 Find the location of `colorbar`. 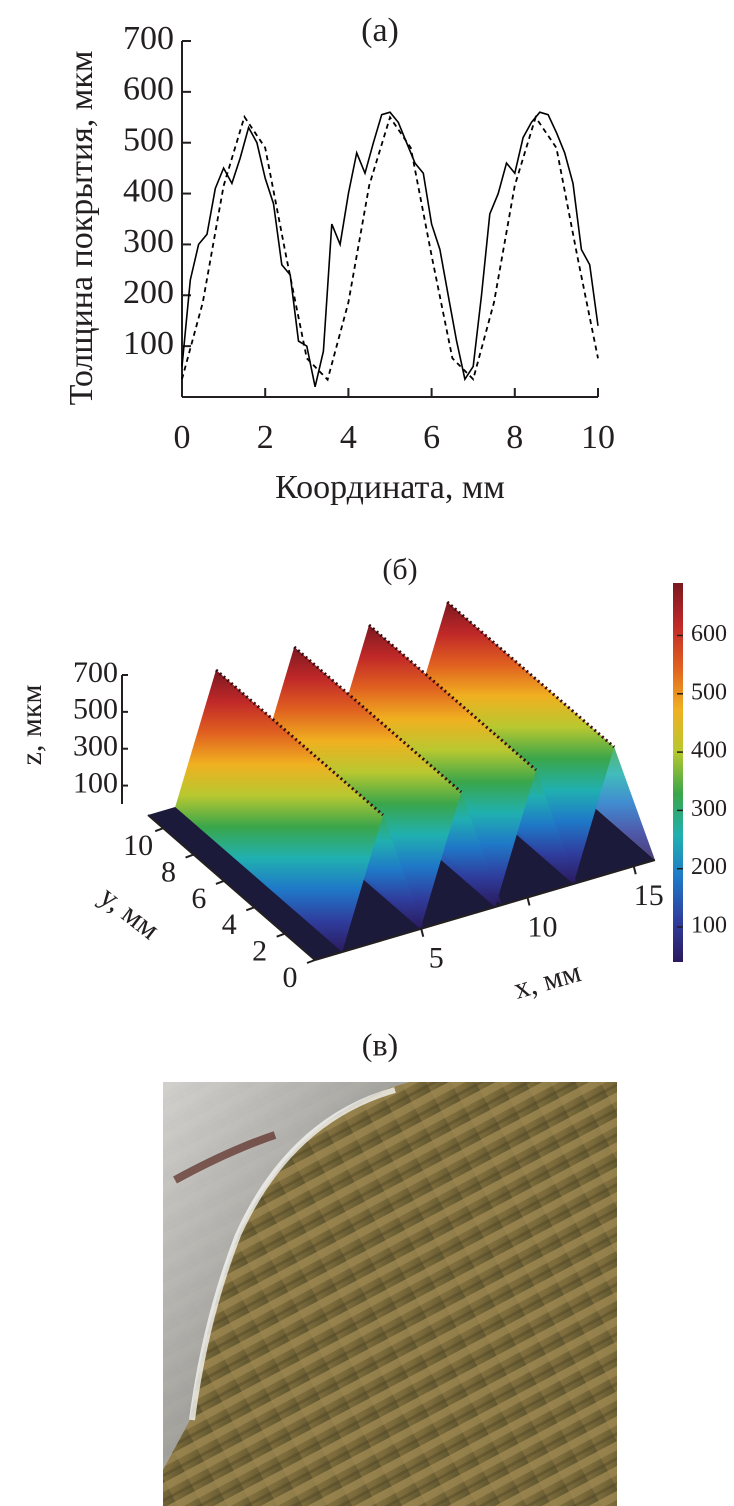

colorbar is located at coordinates (678, 772).